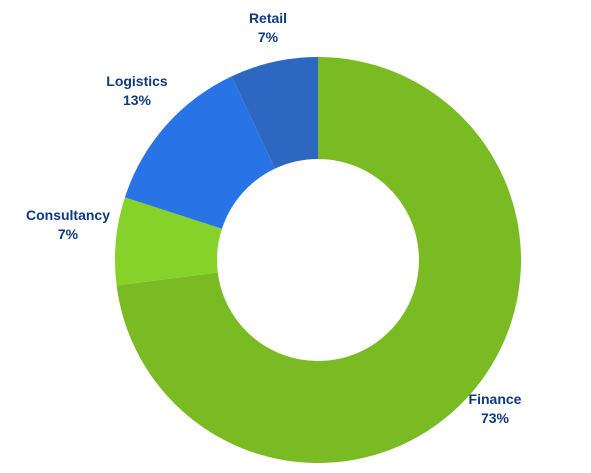  Describe the element at coordinates (168, 241) in the screenshot. I see `slice-consultancy` at that location.